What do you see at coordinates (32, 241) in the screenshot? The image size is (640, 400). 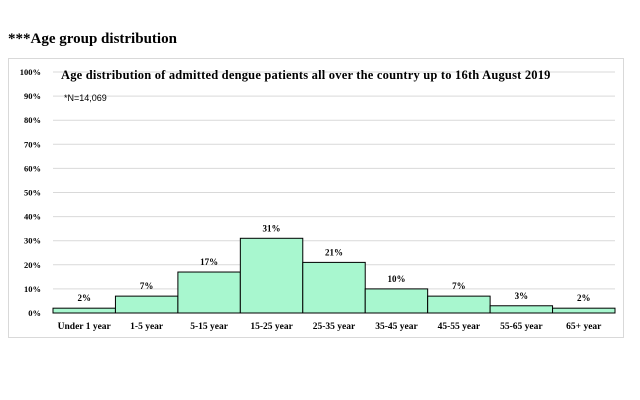 I see `y-tick-label: 30%` at bounding box center [32, 241].